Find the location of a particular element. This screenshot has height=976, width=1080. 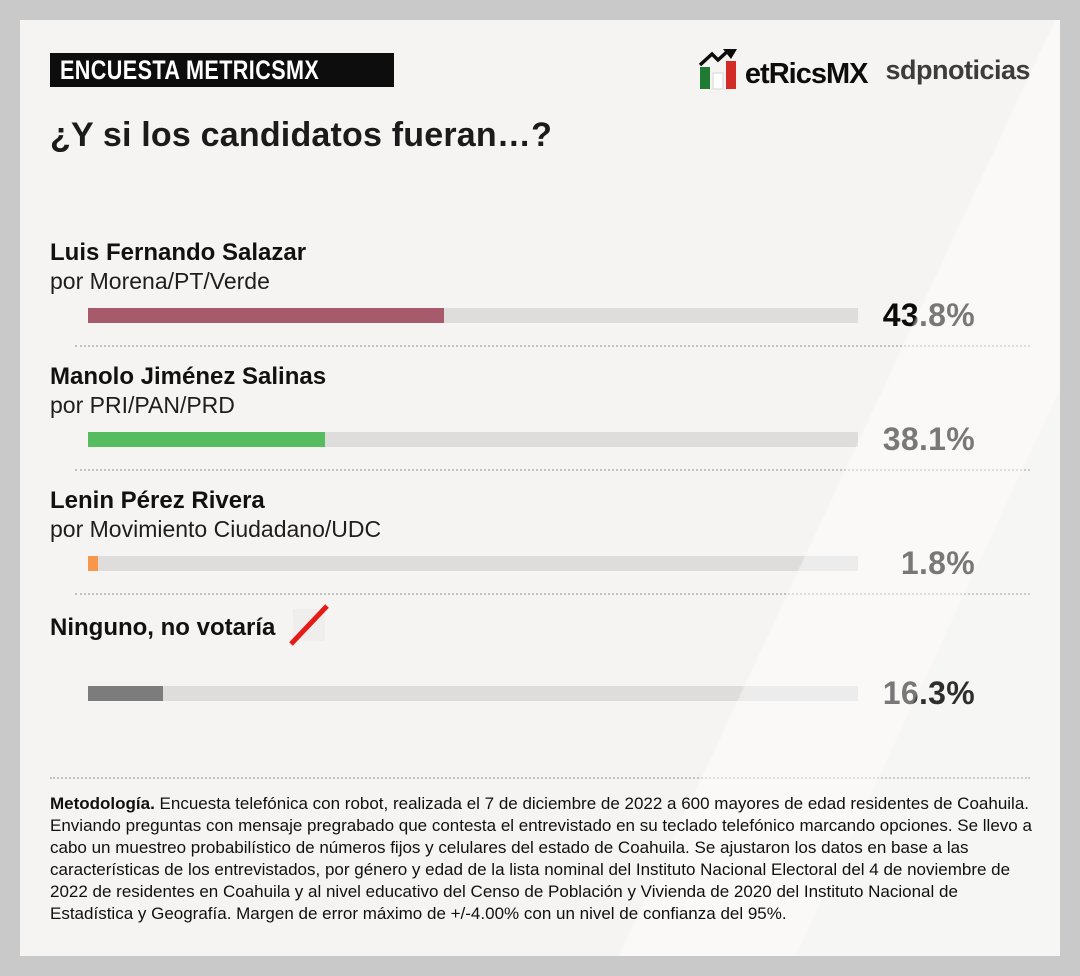

candidate-party: por PRI/PAN/PRD is located at coordinates (142, 405).